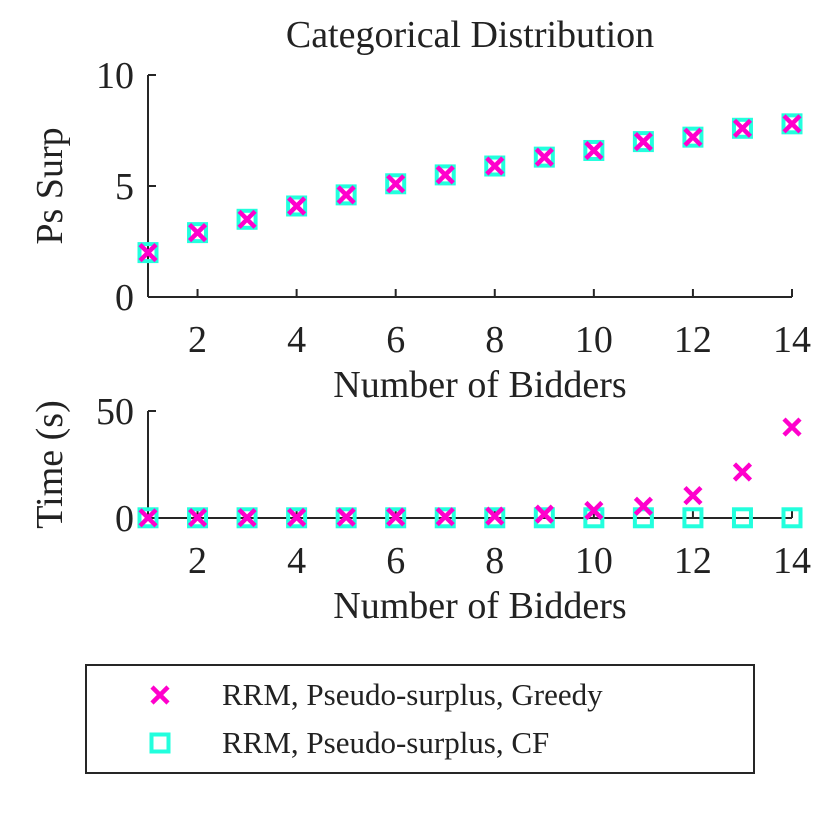  What do you see at coordinates (115, 412) in the screenshot?
I see `y-tick-label: 50` at bounding box center [115, 412].